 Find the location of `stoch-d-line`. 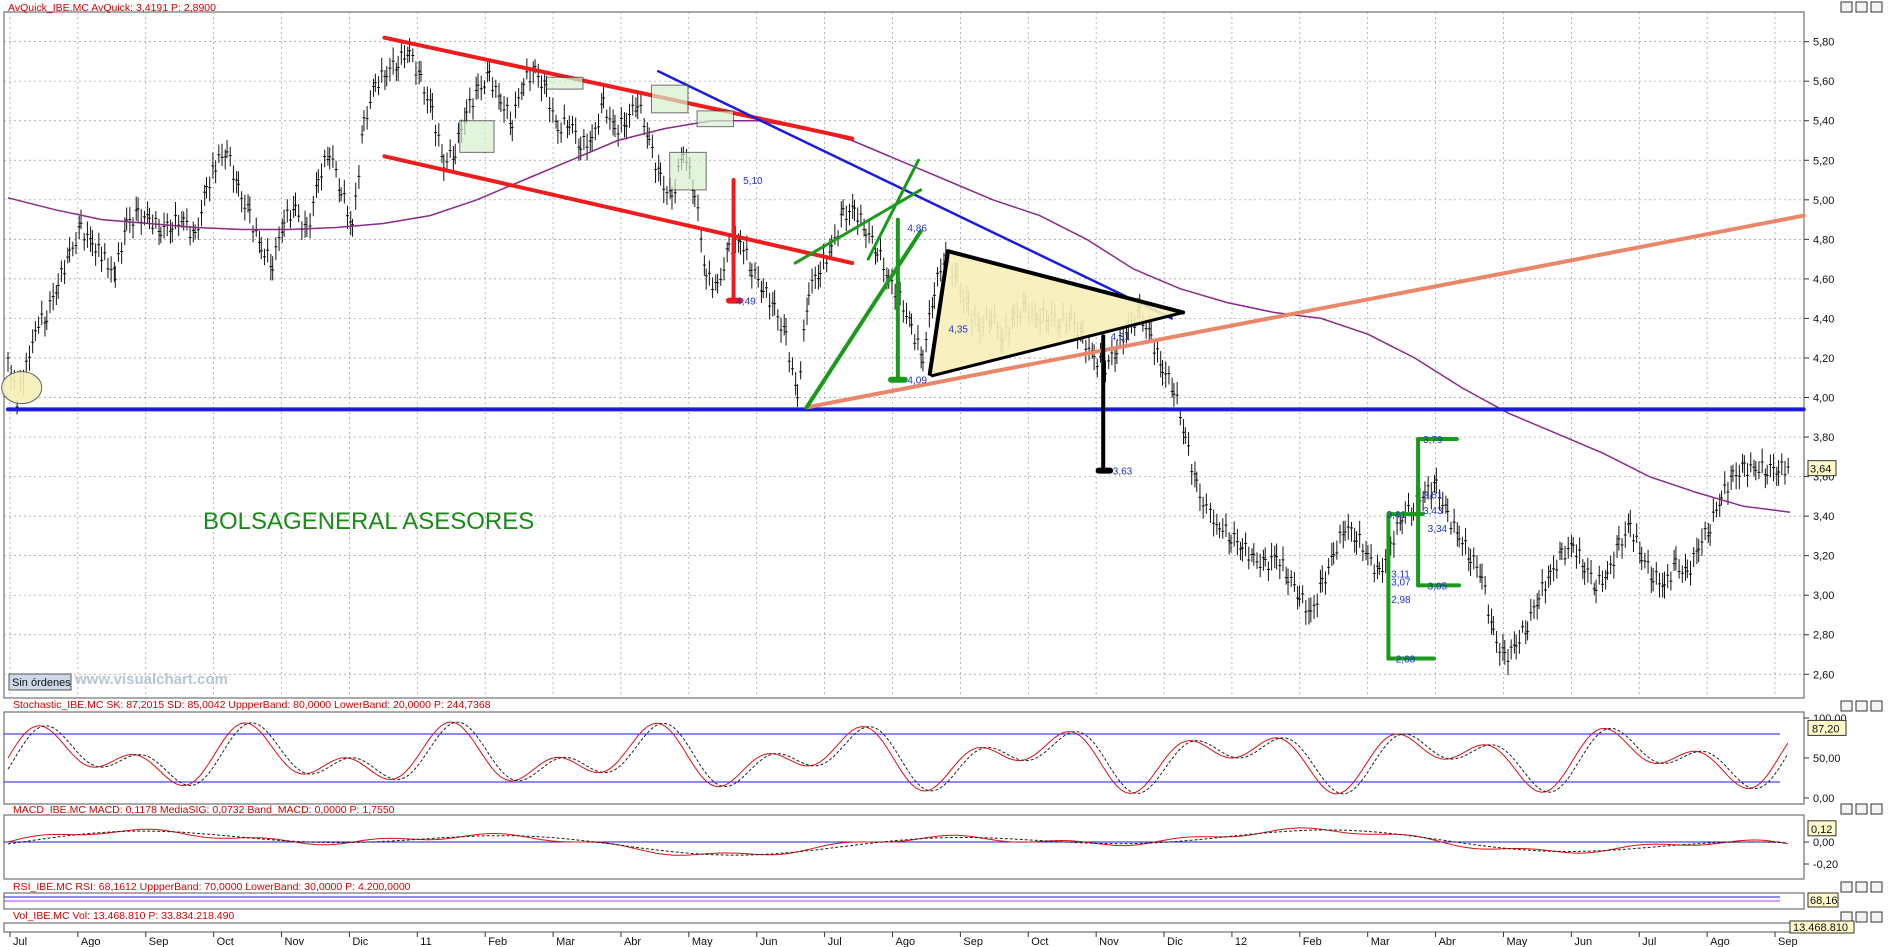

stoch-d-line is located at coordinates (898, 758).